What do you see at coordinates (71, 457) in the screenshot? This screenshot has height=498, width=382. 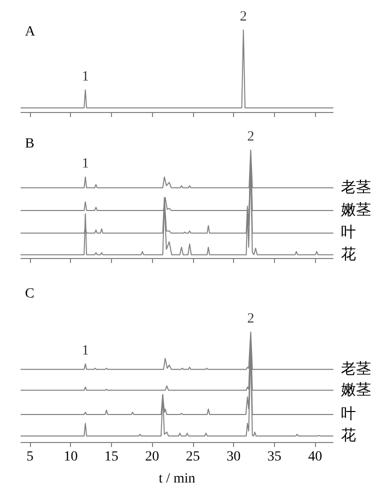 I see `x-tick-label: 10` at bounding box center [71, 457].